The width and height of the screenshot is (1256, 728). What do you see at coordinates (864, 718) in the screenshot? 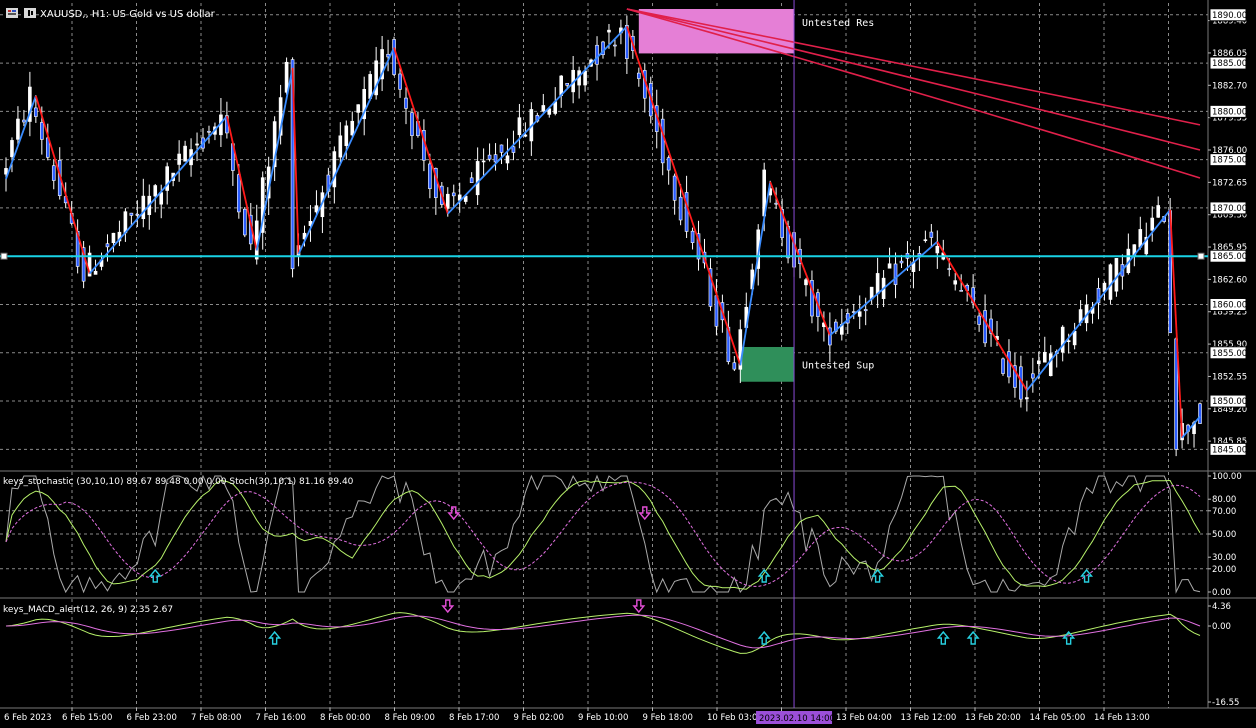
I see `time-tick-label: 13 Feb 04:00` at bounding box center [864, 718].